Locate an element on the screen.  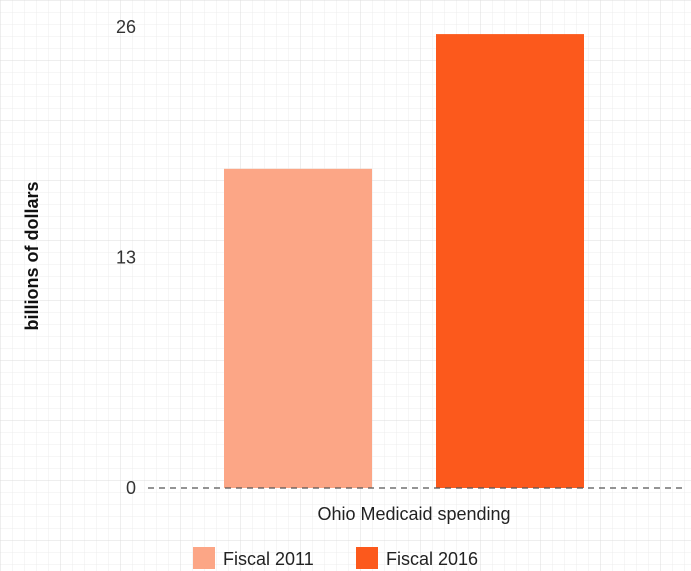
legend-label: Fiscal 2011 is located at coordinates (268, 559).